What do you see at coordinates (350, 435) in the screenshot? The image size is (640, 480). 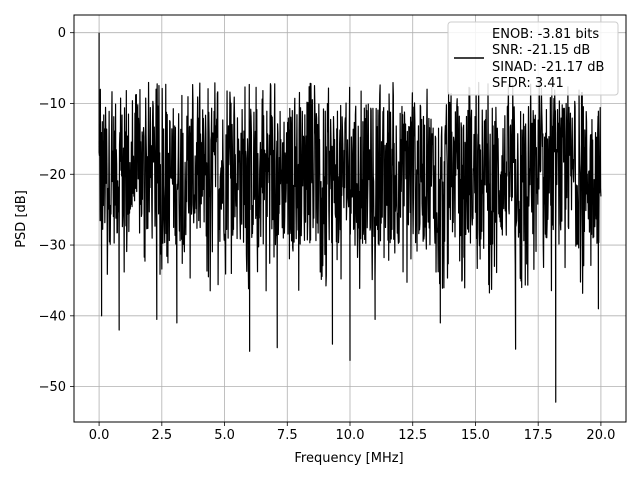 I see `x-tick-label: 10.0` at bounding box center [350, 435].